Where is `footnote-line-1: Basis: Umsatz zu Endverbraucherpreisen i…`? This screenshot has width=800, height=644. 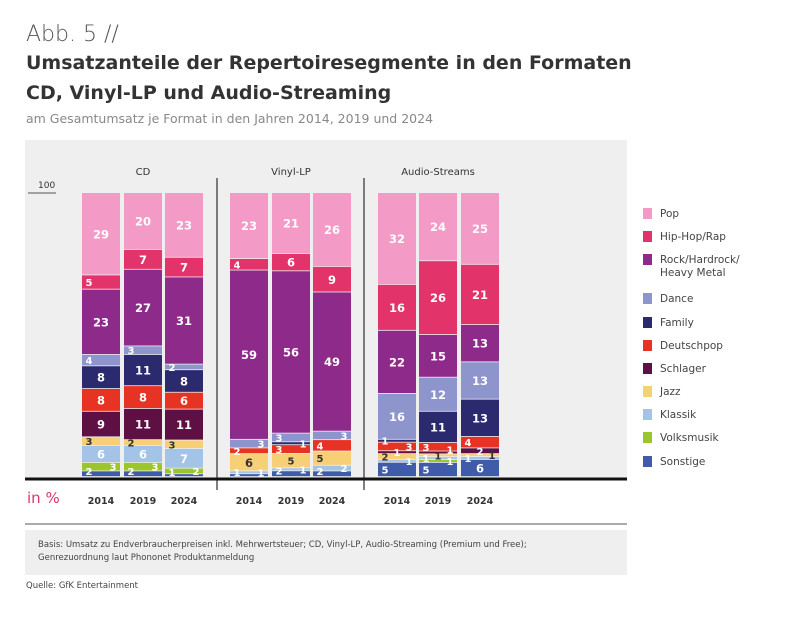 footnote-line-1: Basis: Umsatz zu Endverbraucherpreisen i… is located at coordinates (282, 545).